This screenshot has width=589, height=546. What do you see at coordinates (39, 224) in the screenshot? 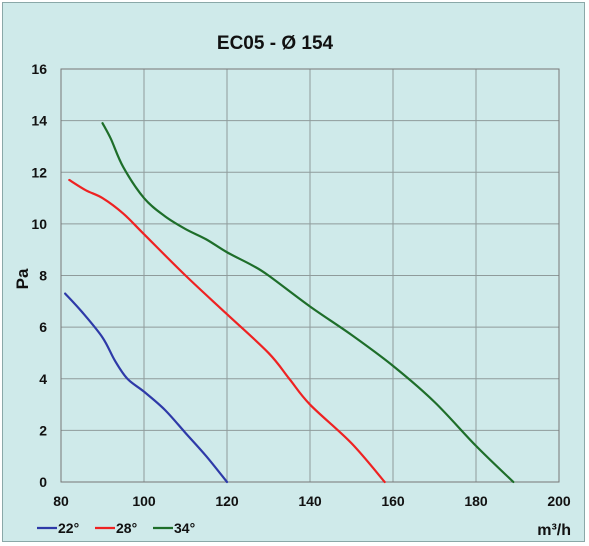
I see `y-tick-label: 10` at bounding box center [39, 224].